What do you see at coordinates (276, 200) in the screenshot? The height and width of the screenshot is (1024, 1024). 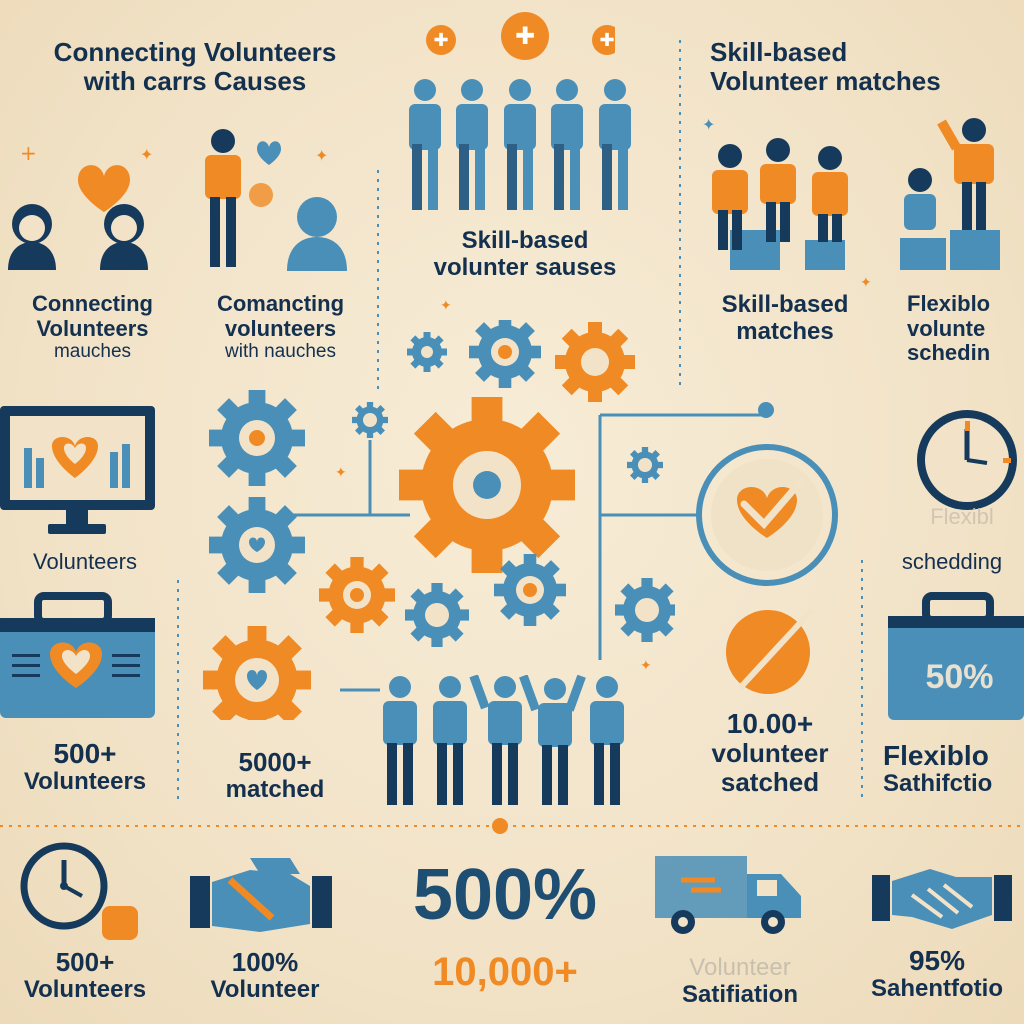 I see `person-icon: ✦` at bounding box center [276, 200].